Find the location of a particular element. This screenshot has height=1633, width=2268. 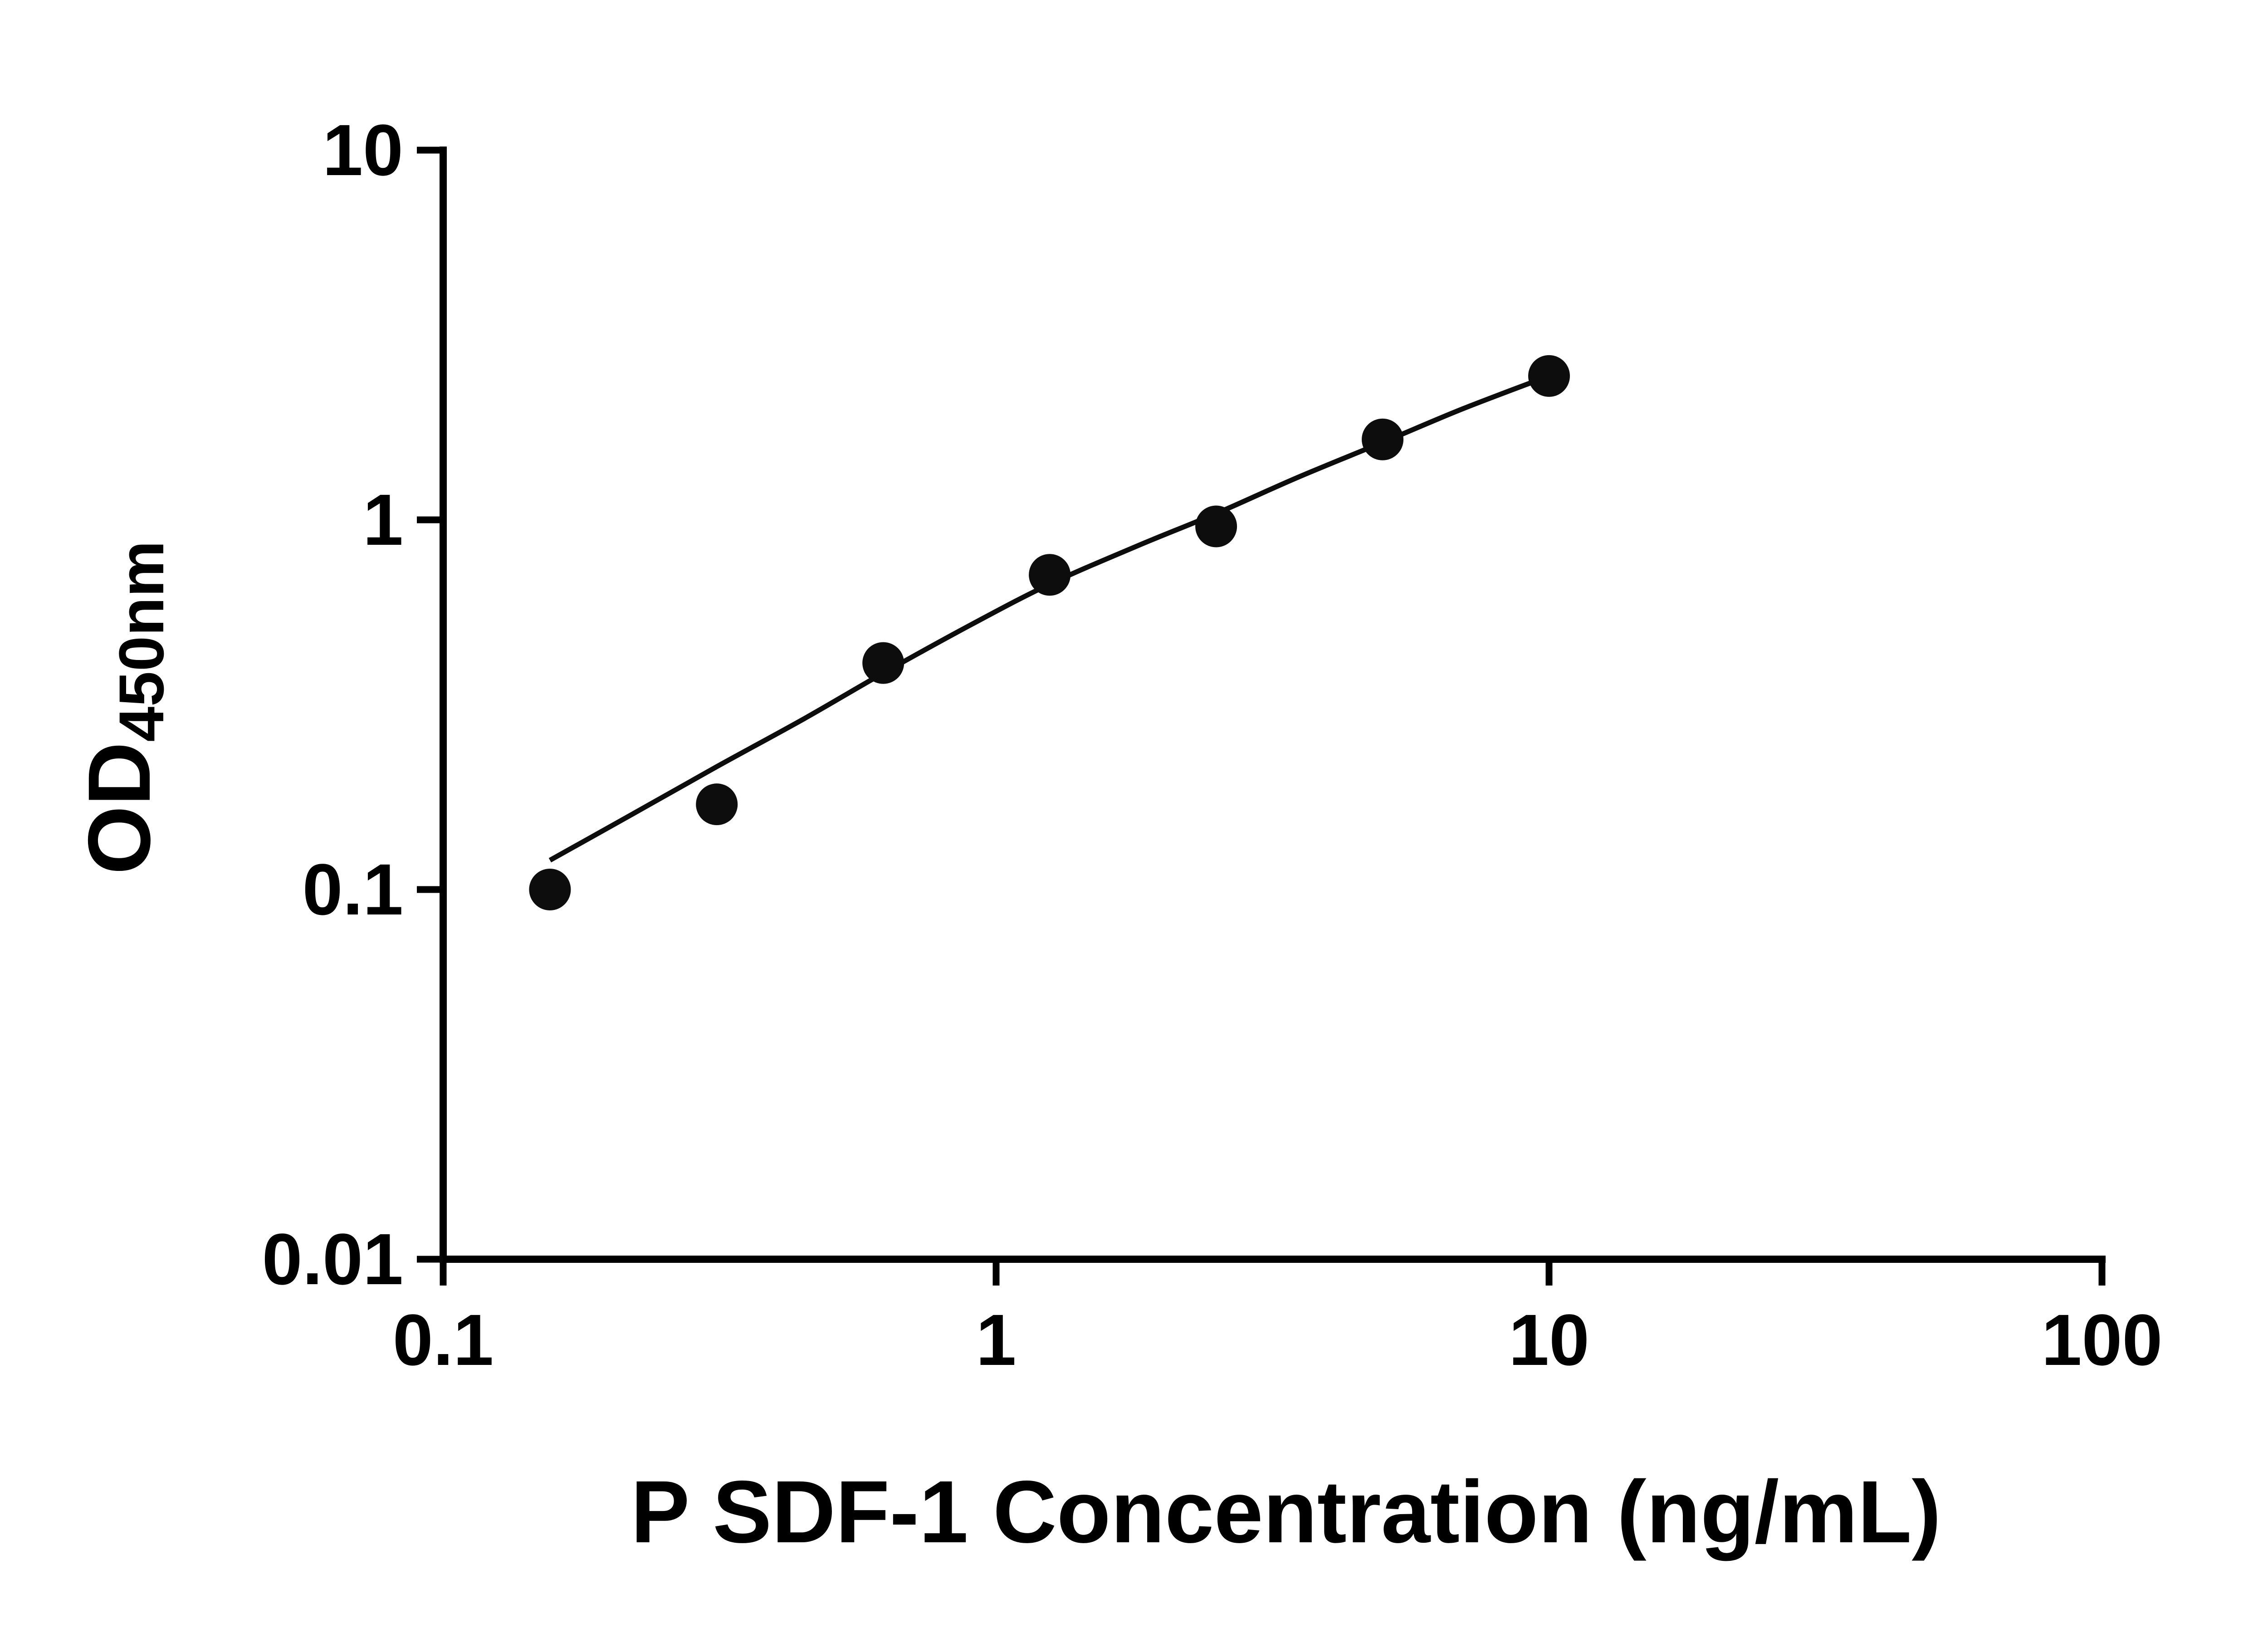

x-axis-title: P SDF-1 Concentration (ng/mL) is located at coordinates (1286, 1511).